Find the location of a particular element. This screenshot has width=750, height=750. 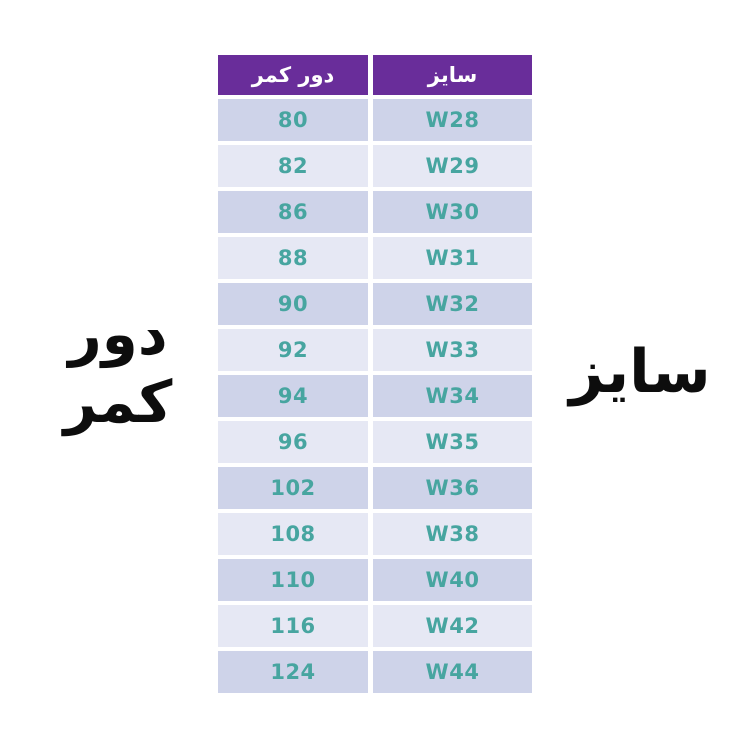

waist-value: 96 is located at coordinates (293, 442).